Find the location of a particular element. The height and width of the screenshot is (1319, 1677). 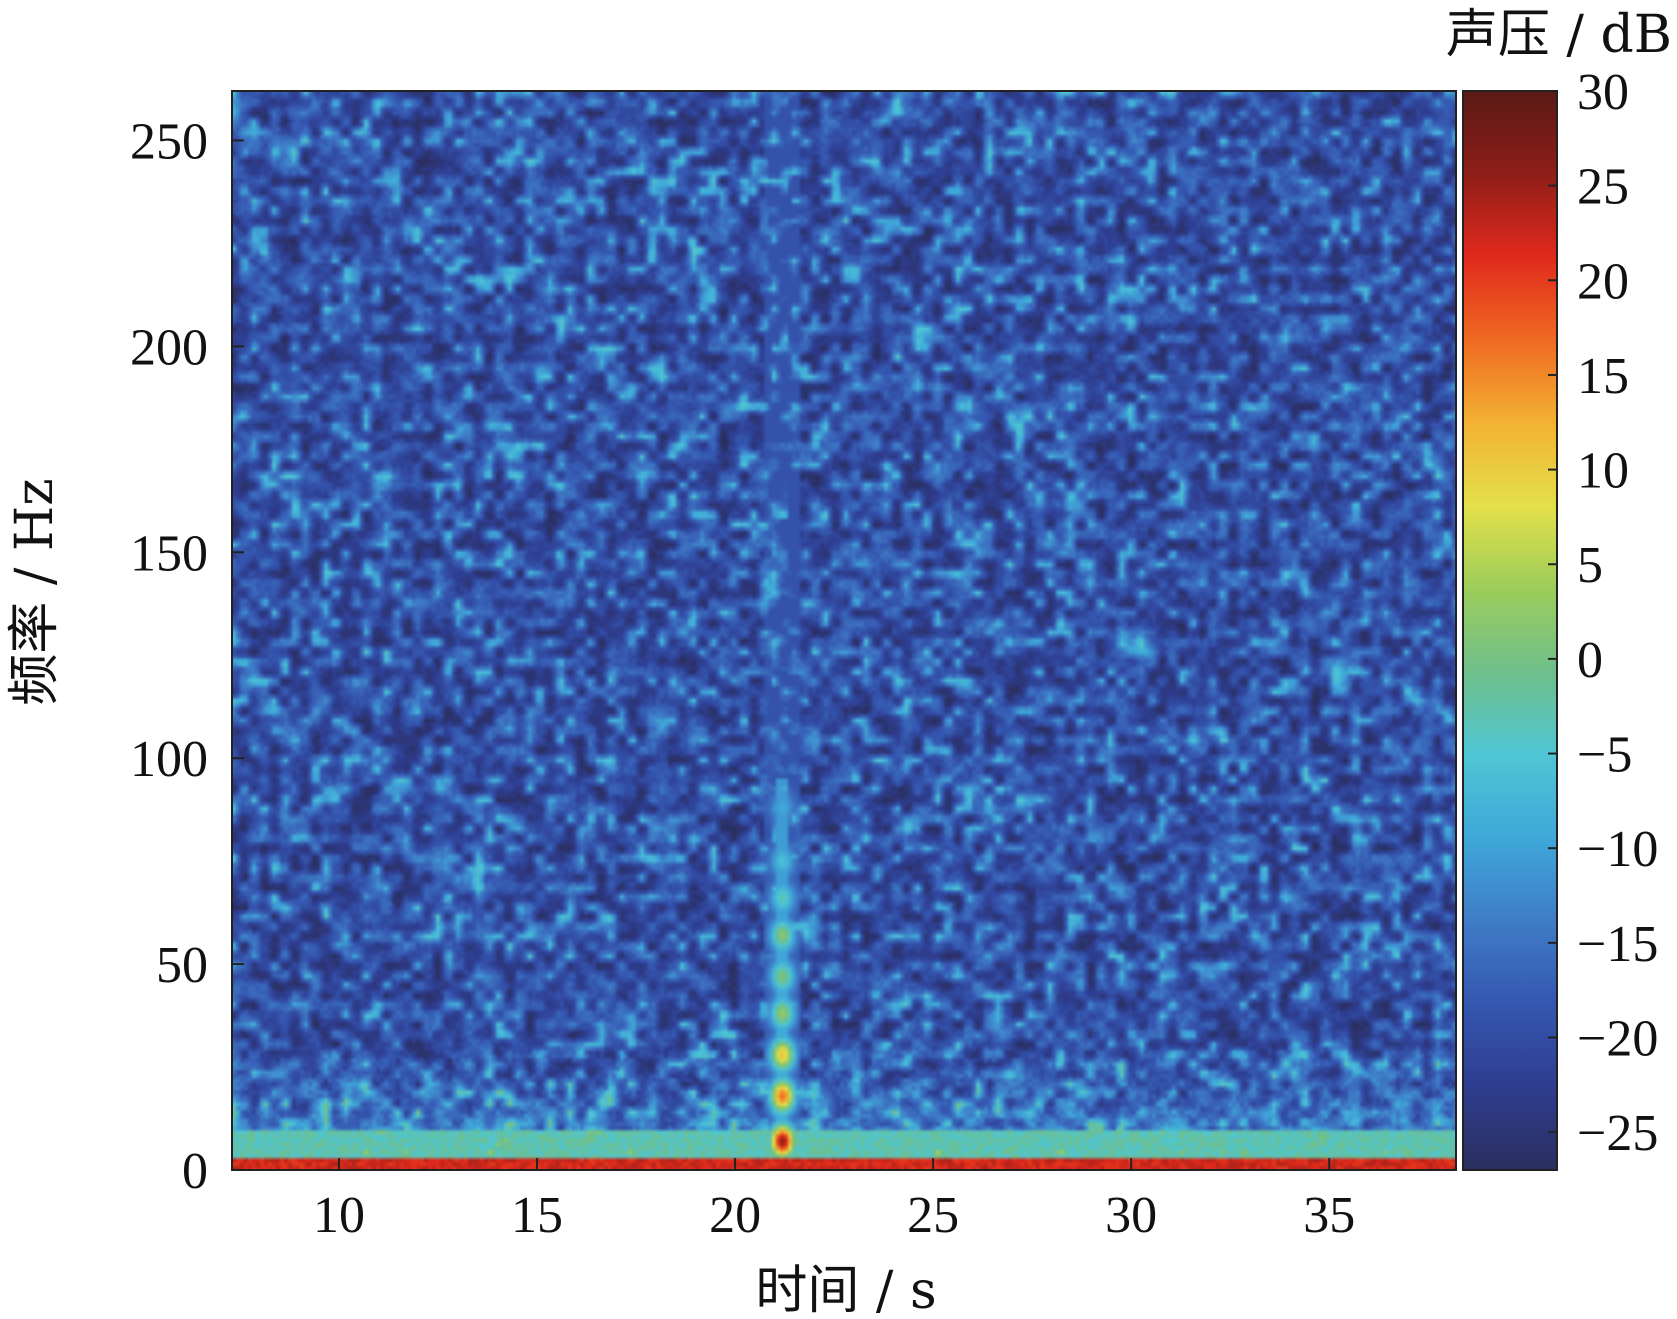

colorbar-tick-label: 30 is located at coordinates (1603, 92).